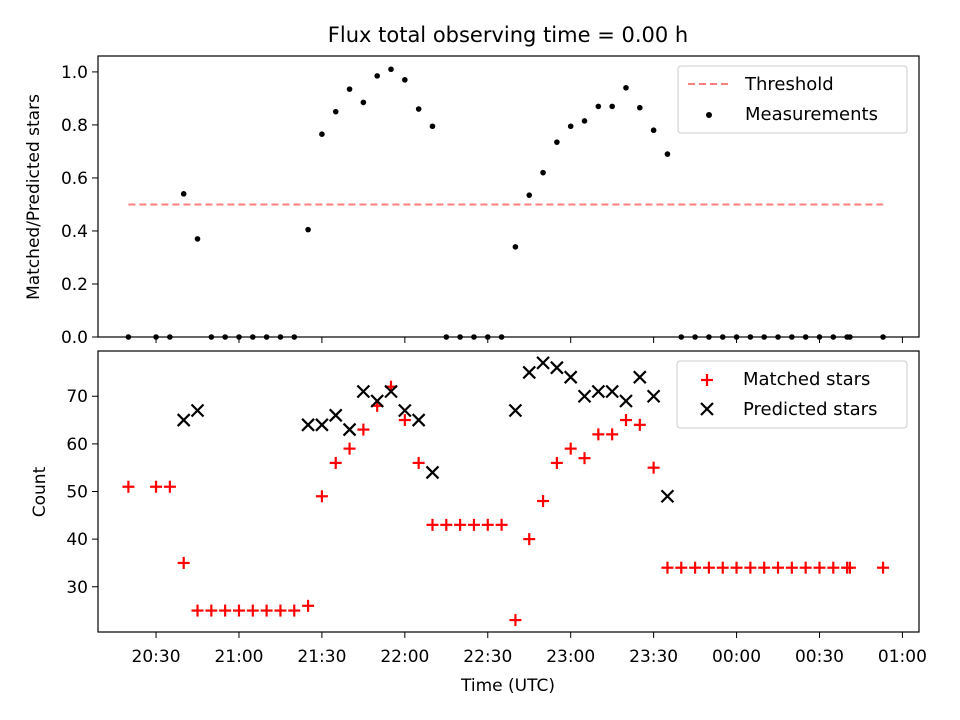 The image size is (960, 720). What do you see at coordinates (77, 588) in the screenshot?
I see `count-y-tick-label: 30` at bounding box center [77, 588].